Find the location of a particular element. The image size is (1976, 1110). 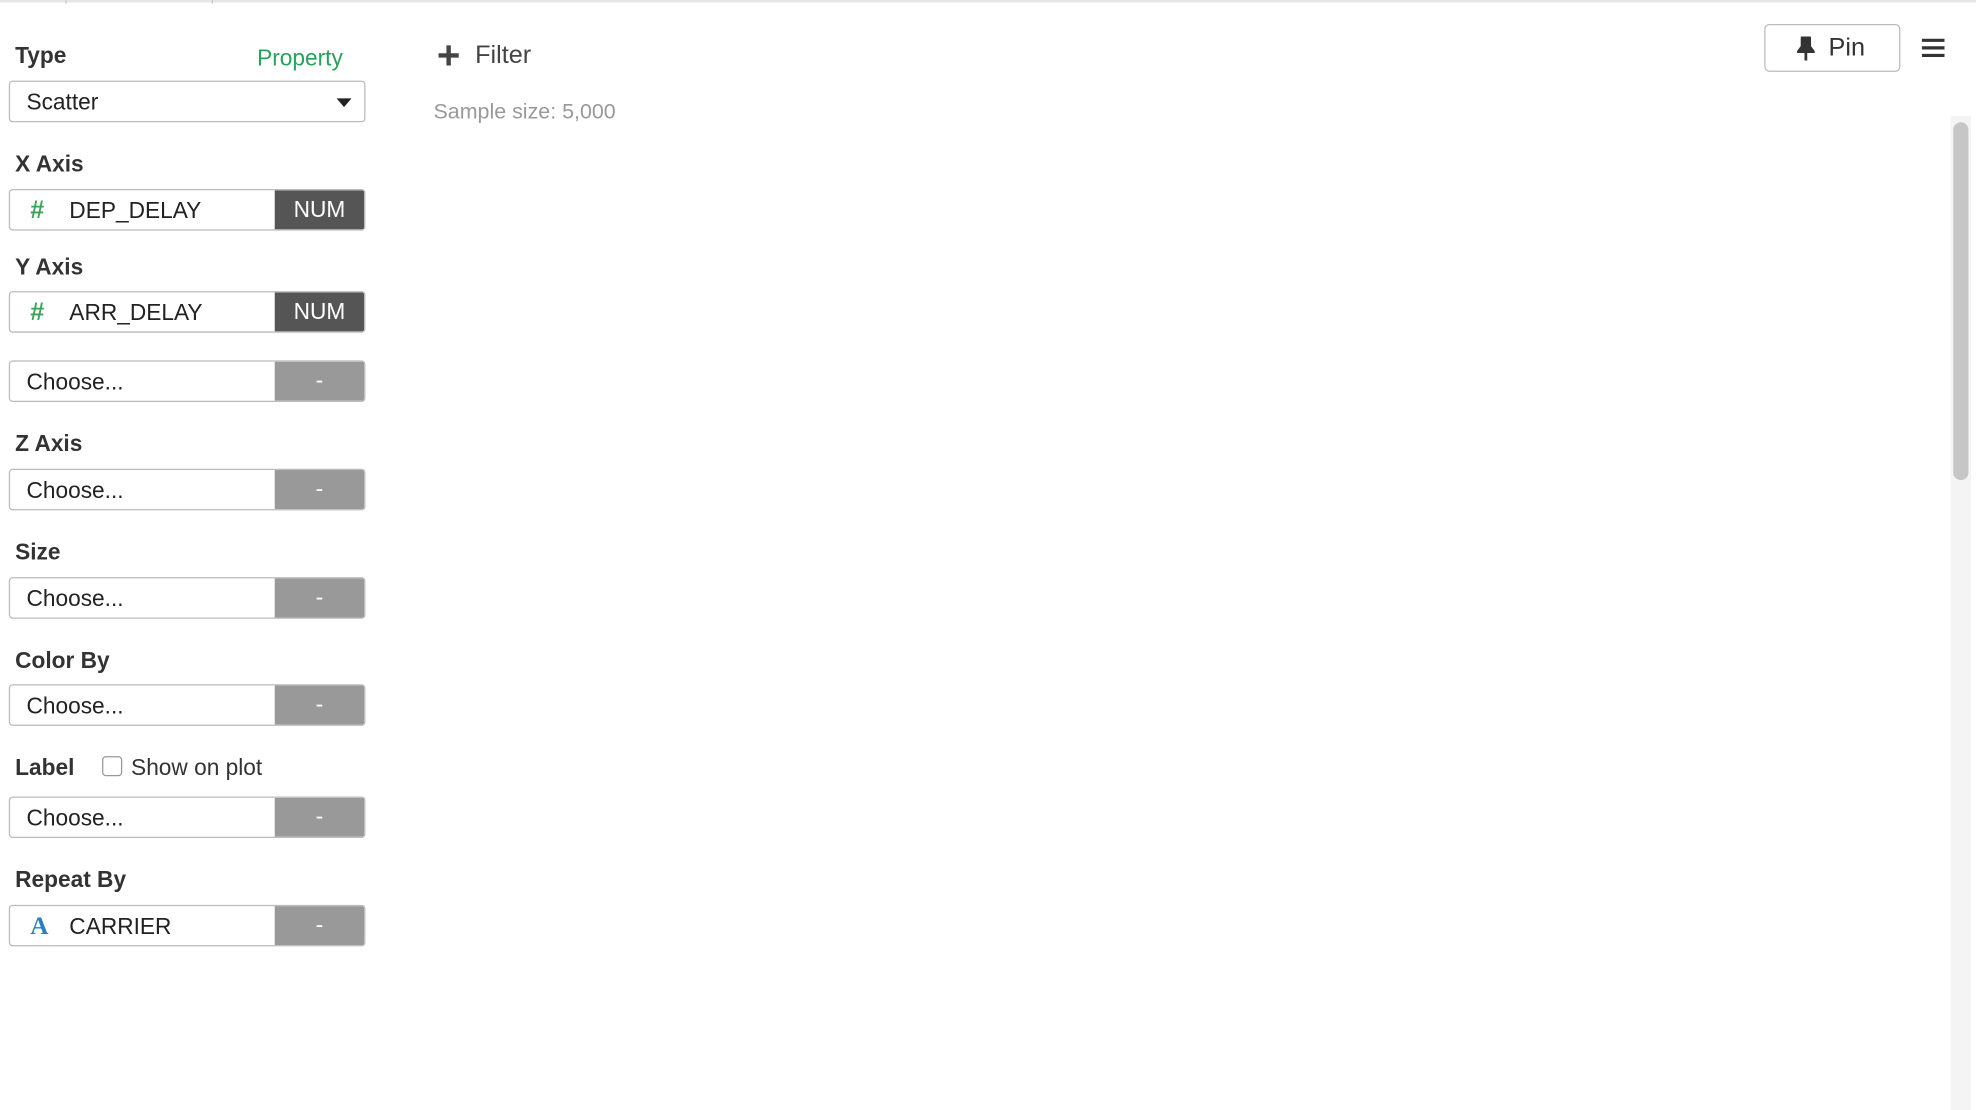

type-icon: A is located at coordinates (39, 926).